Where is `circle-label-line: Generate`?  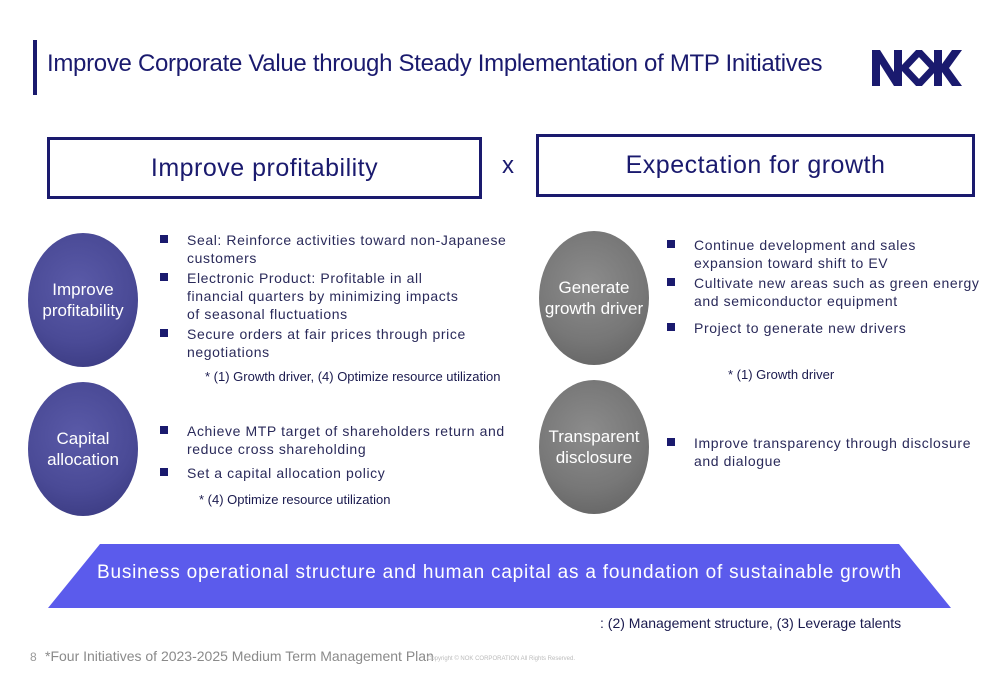 circle-label-line: Generate is located at coordinates (594, 287).